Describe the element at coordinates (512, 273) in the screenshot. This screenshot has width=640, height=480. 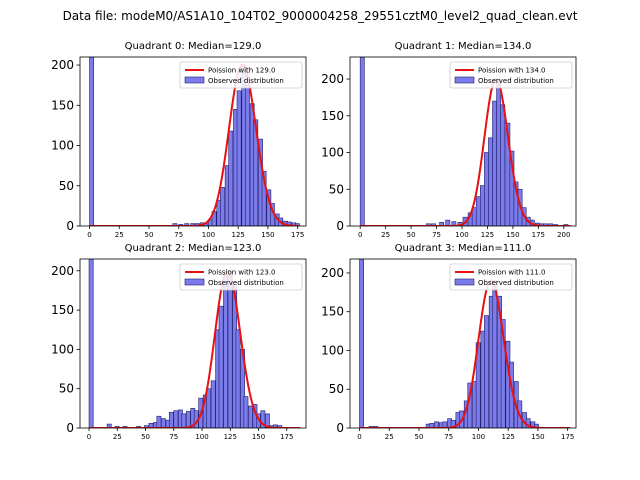
I see `legend-poisson-label: Poission with 111.0` at that location.